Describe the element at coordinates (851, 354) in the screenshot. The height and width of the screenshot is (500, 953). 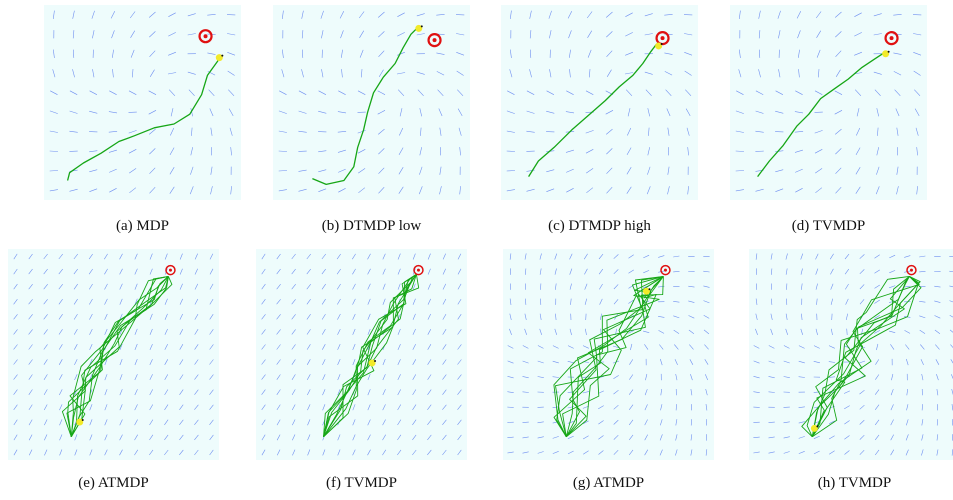
I see `panel-h` at that location.